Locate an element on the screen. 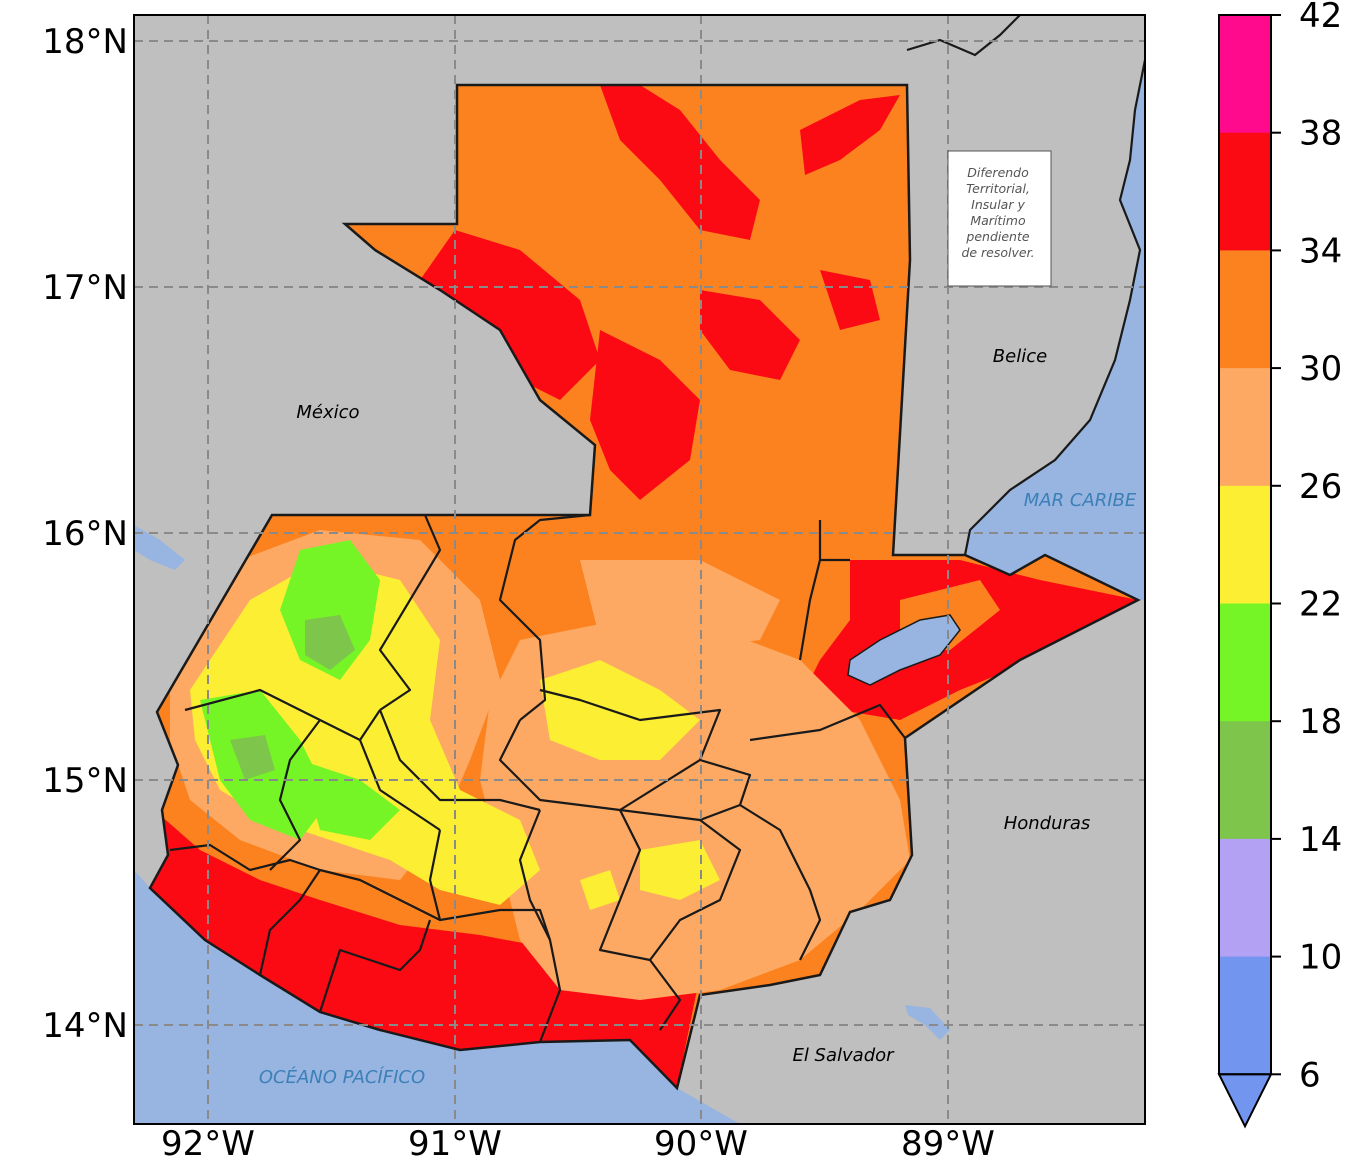 The height and width of the screenshot is (1174, 1370). lat-tick-17n: 17°N is located at coordinates (85, 288).